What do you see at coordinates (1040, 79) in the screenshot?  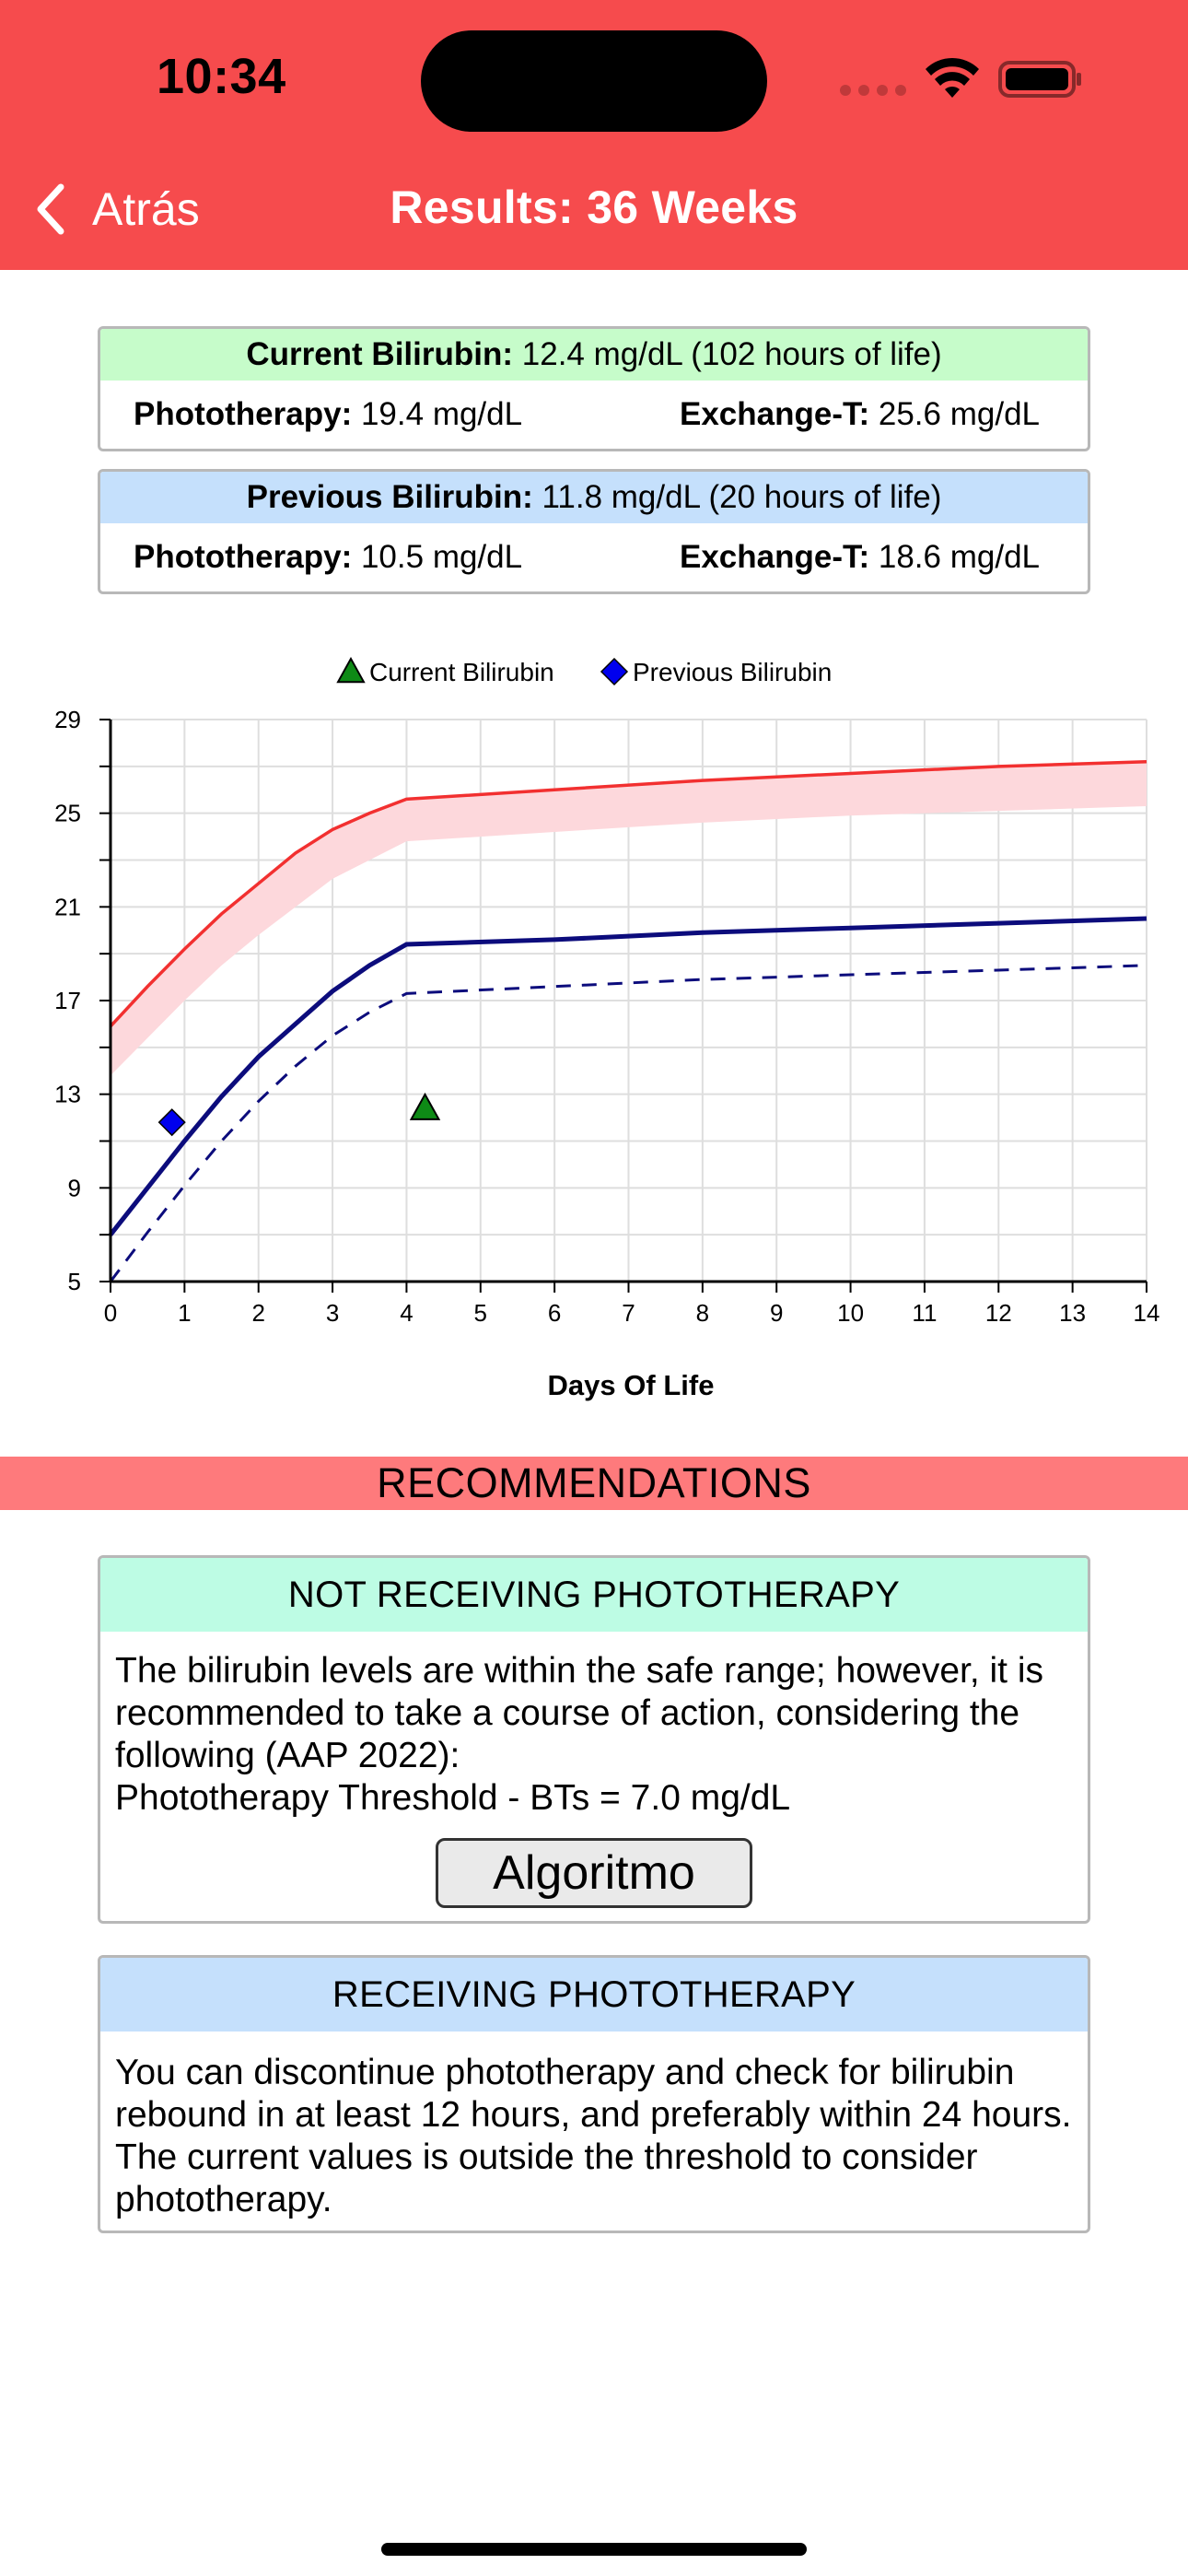 I see `battery-icon` at bounding box center [1040, 79].